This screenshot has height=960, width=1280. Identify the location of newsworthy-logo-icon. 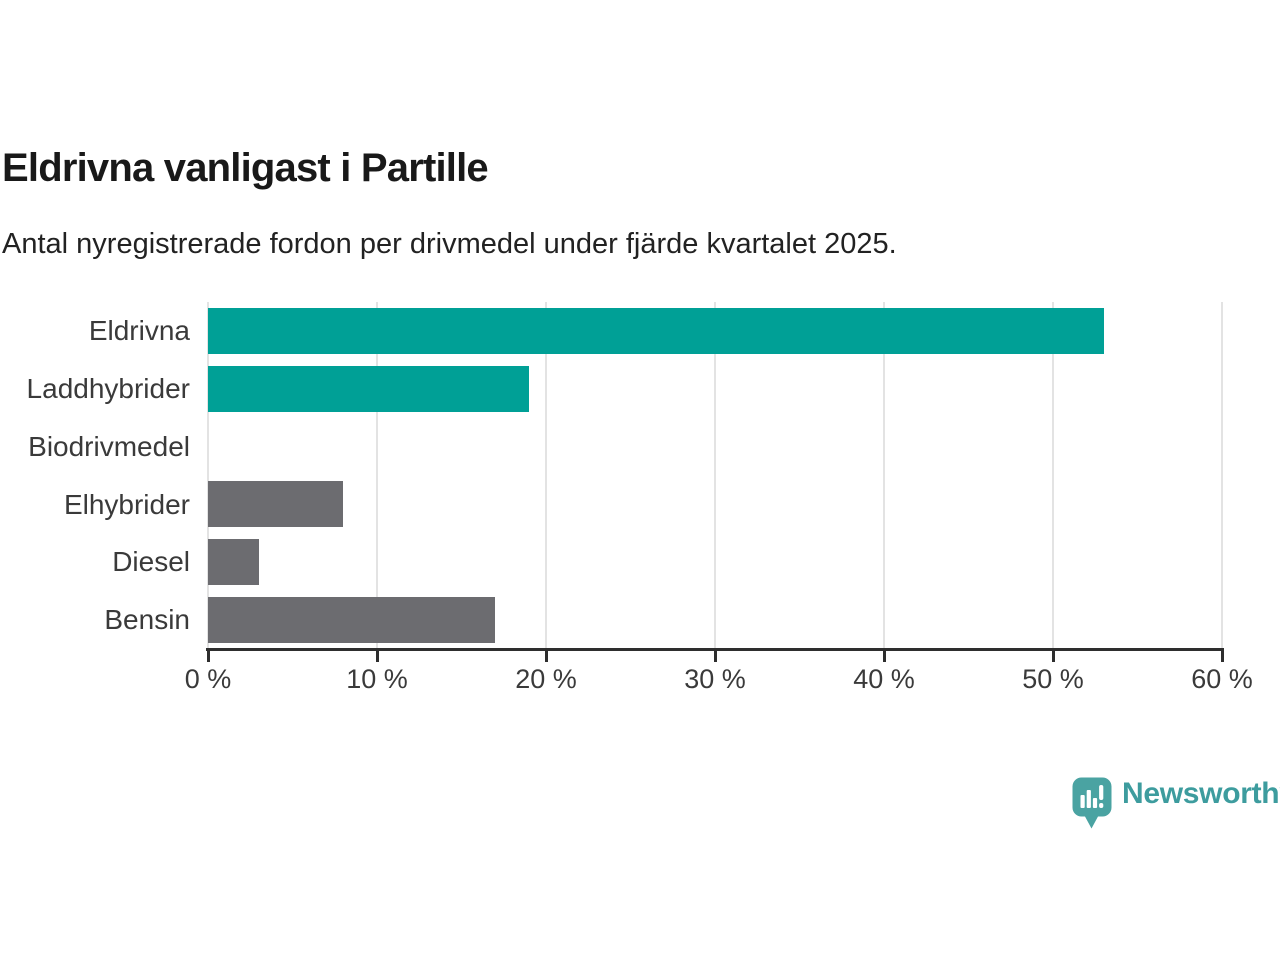
(1092, 803).